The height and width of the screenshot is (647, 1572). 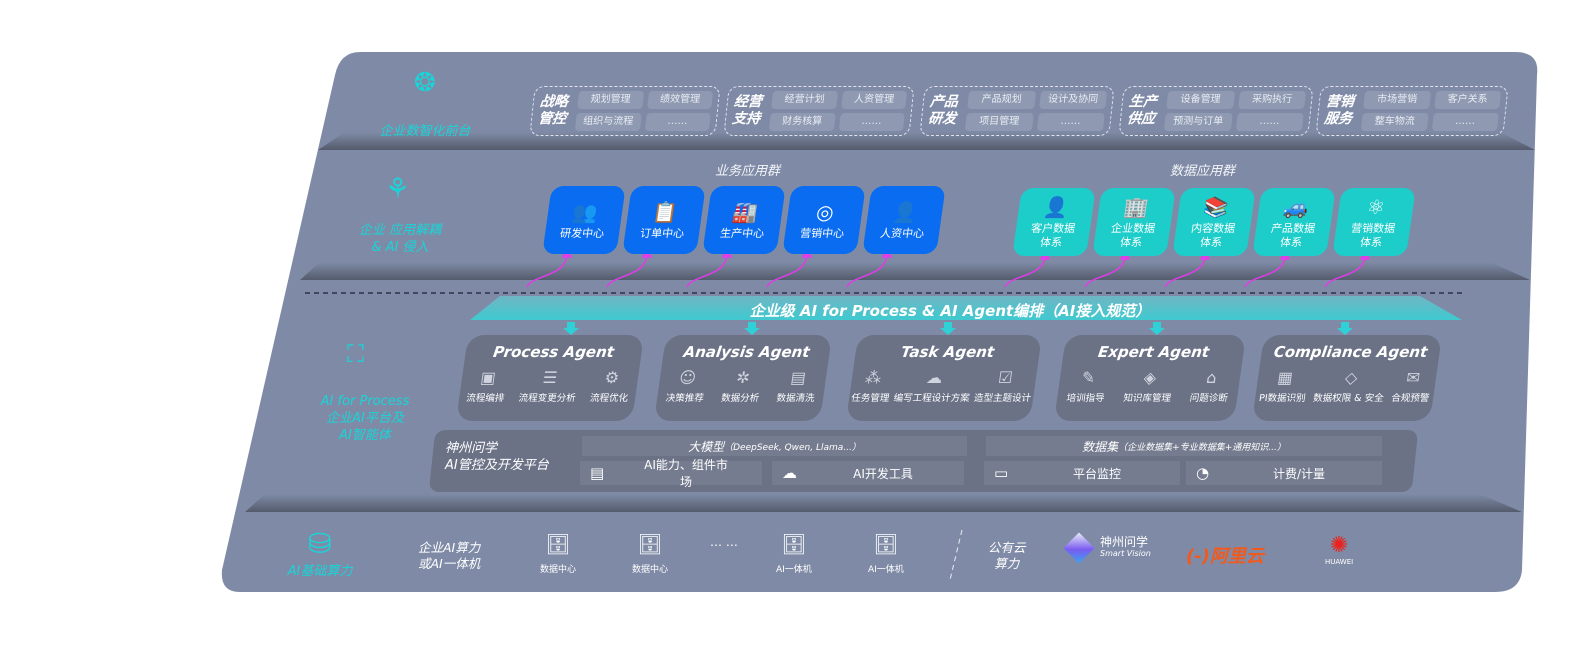 What do you see at coordinates (1200, 100) in the screenshot?
I see `front-module-chip: 设备管理` at bounding box center [1200, 100].